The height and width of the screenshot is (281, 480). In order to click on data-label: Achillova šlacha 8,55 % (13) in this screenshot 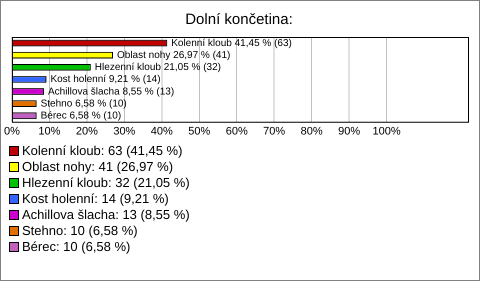, I will do `click(111, 92)`.